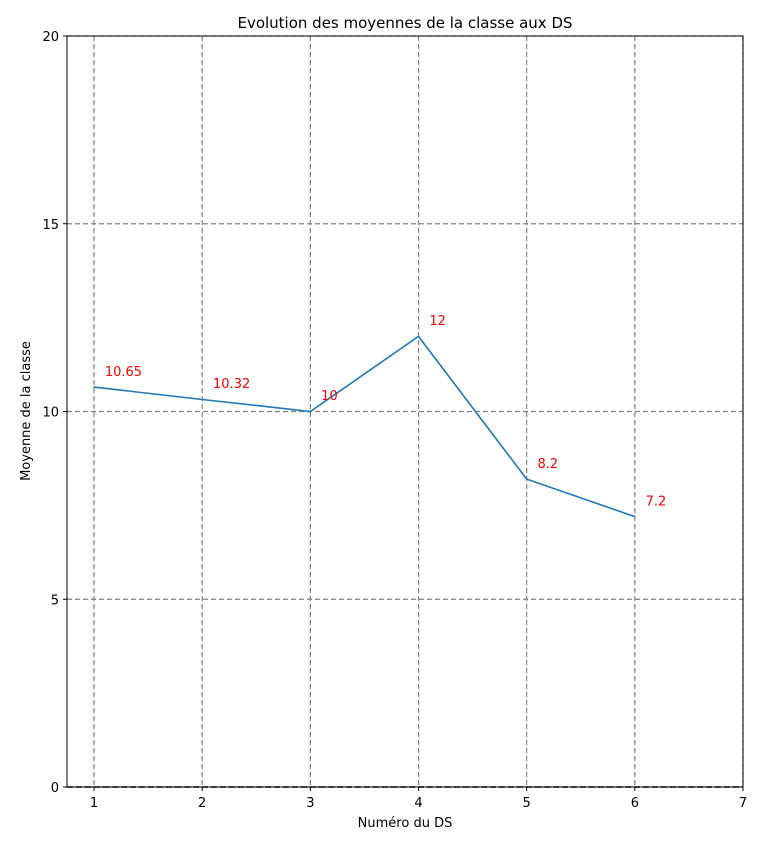 The width and height of the screenshot is (778, 846). What do you see at coordinates (231, 384) in the screenshot?
I see `data-label: 10.32` at bounding box center [231, 384].